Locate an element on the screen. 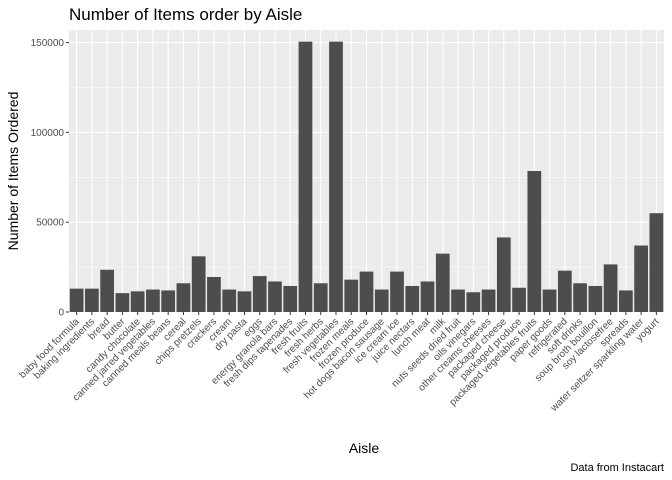 This screenshot has width=672, height=480. chart-title: Number of Items order by Aisle is located at coordinates (185, 14).